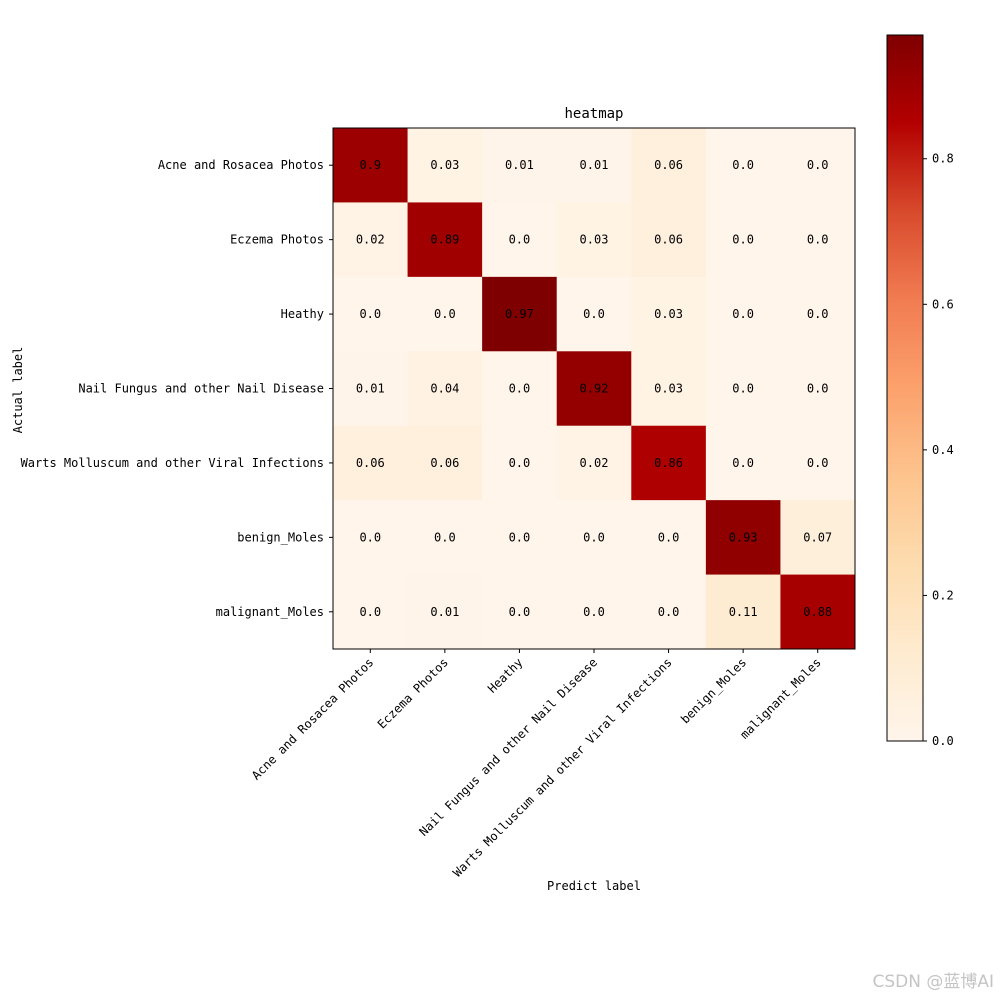 The height and width of the screenshot is (1000, 1000). What do you see at coordinates (413, 693) in the screenshot?
I see `x-tick-label: Eczema Photos` at bounding box center [413, 693].